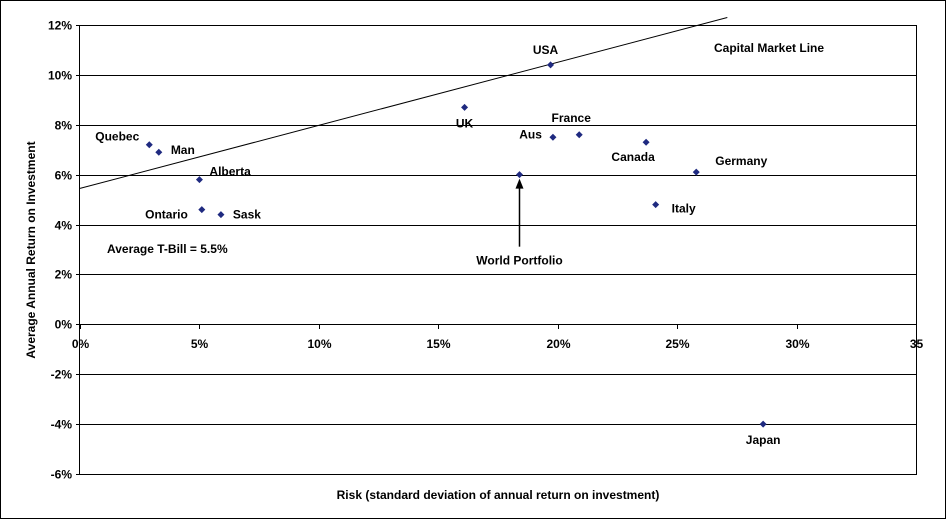 Image resolution: width=946 pixels, height=519 pixels. What do you see at coordinates (519, 183) in the screenshot?
I see `arrow-head` at bounding box center [519, 183].